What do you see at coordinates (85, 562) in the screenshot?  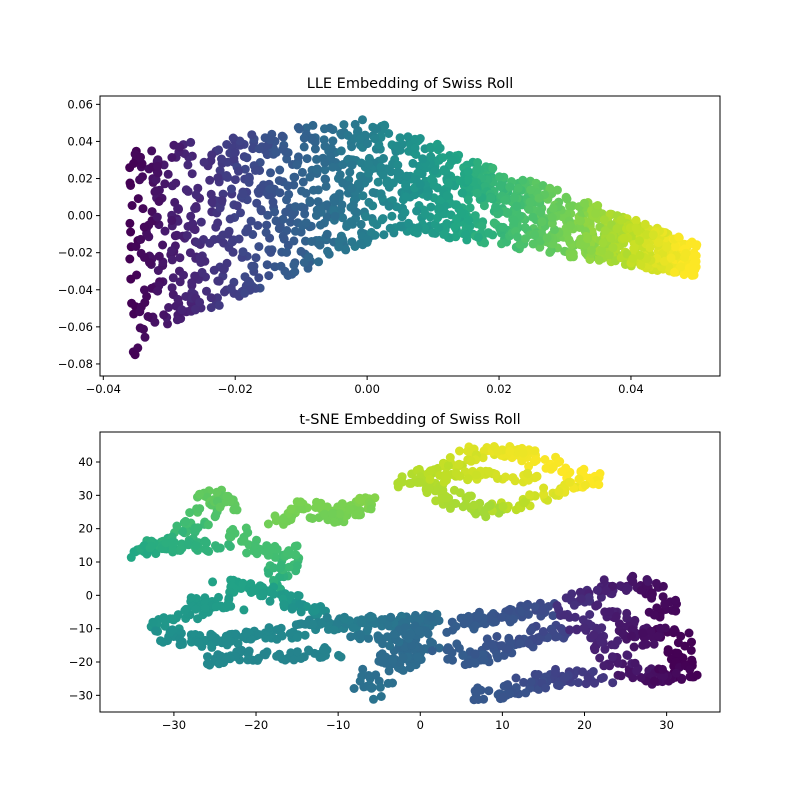 I see `y-tick-label: 10` at bounding box center [85, 562].